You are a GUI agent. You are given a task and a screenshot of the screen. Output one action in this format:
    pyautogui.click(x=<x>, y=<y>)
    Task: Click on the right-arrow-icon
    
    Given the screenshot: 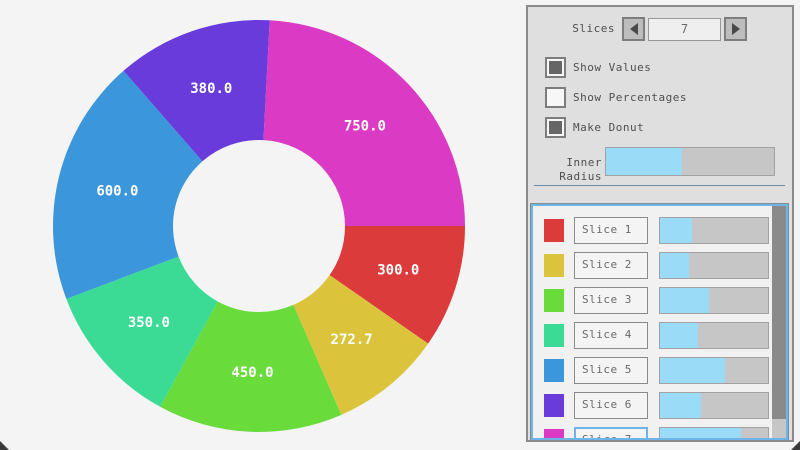 What is the action you would take?
    pyautogui.click(x=735, y=29)
    